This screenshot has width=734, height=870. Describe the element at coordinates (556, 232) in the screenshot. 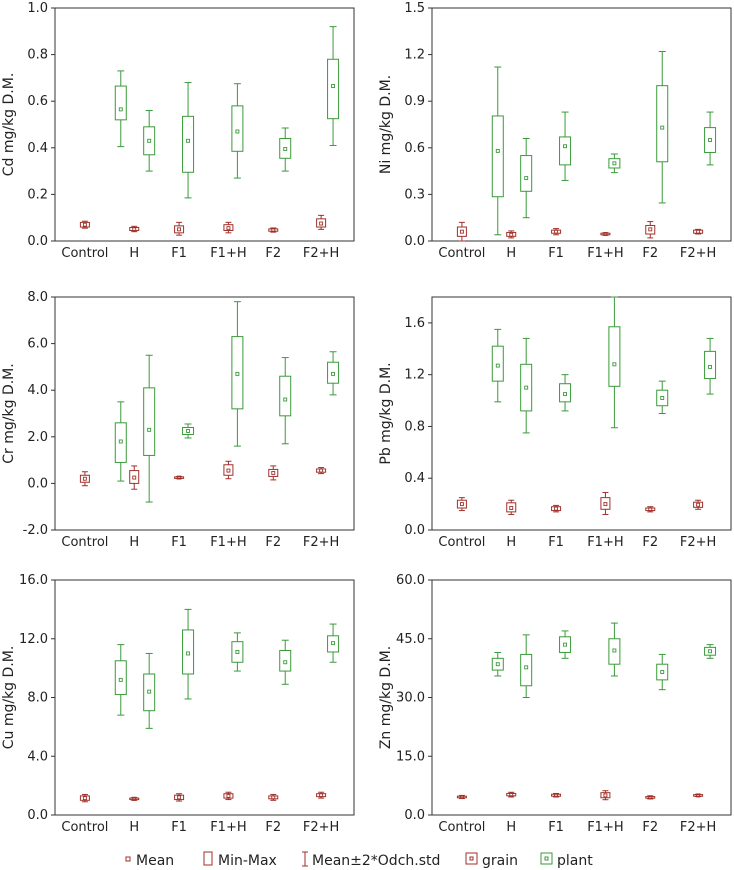

I see `grain-box-F1` at that location.